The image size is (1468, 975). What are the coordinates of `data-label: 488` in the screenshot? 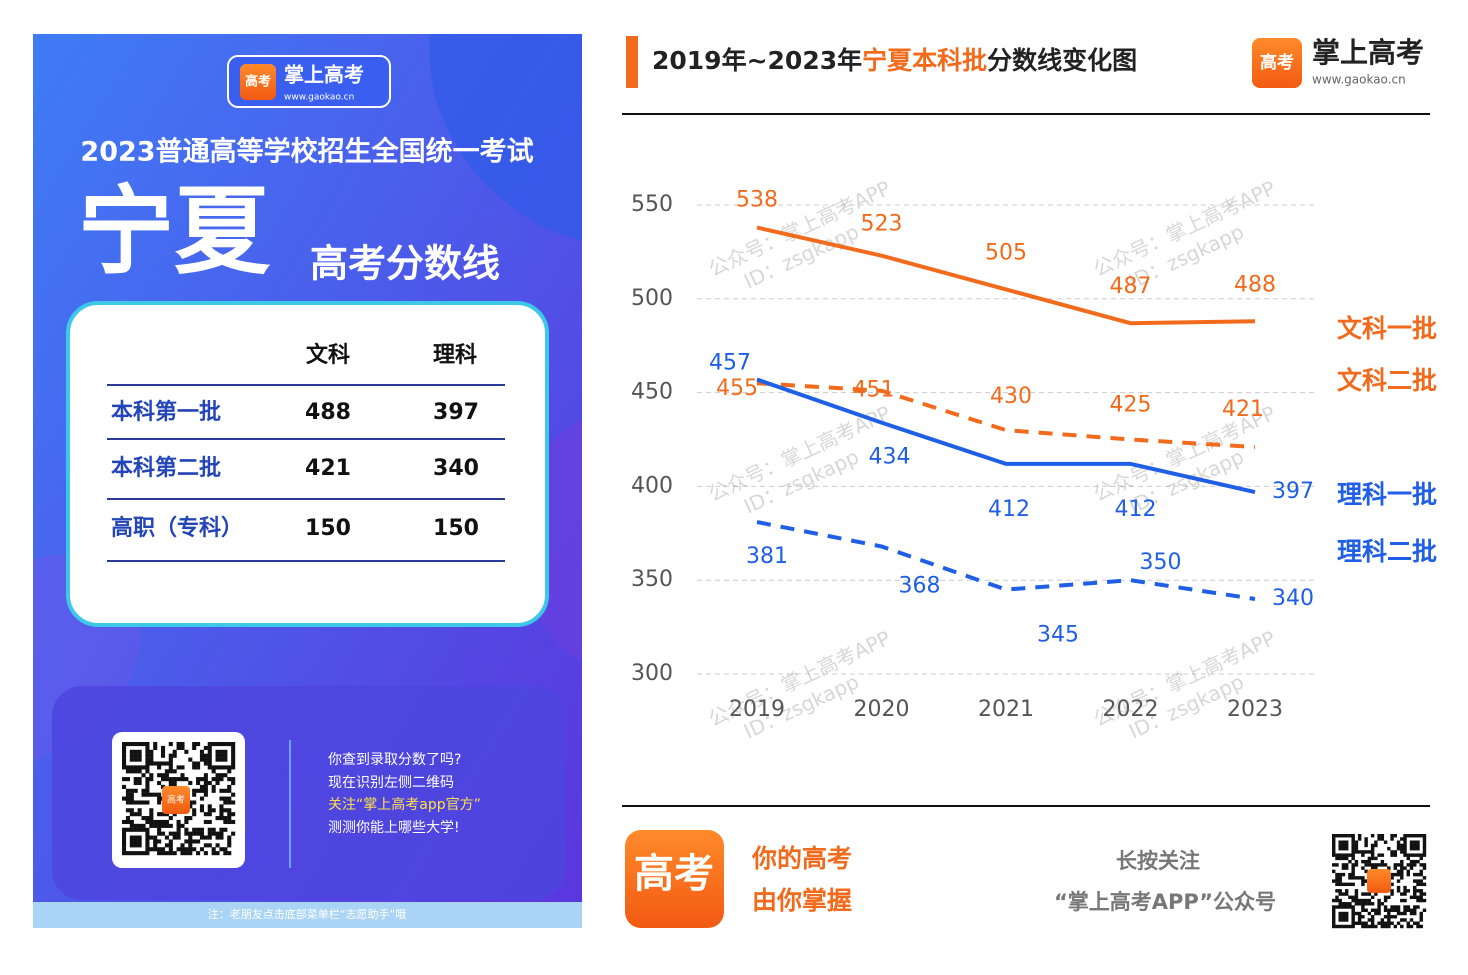 It's located at (1255, 284).